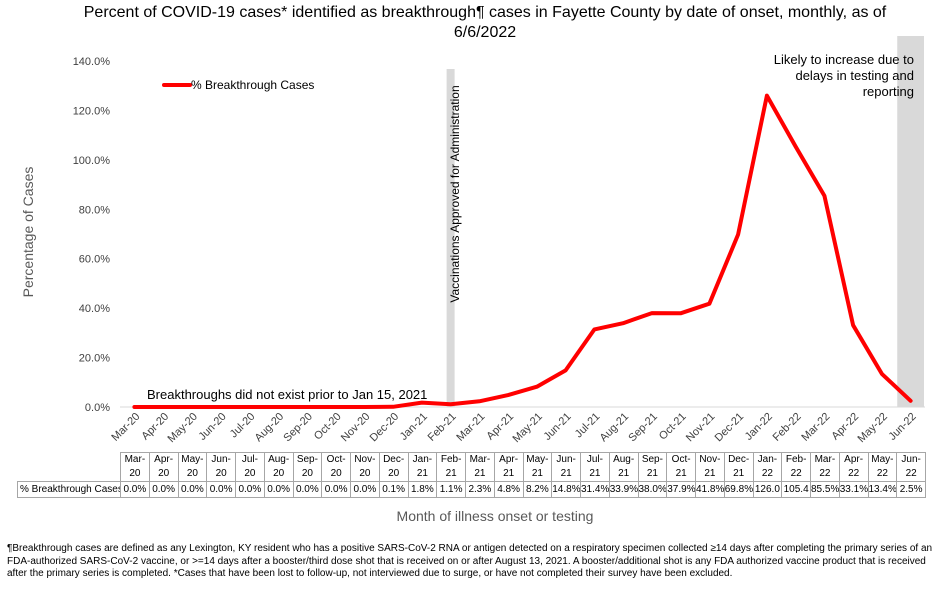  I want to click on table-value-cell: 31.4%, so click(595, 489).